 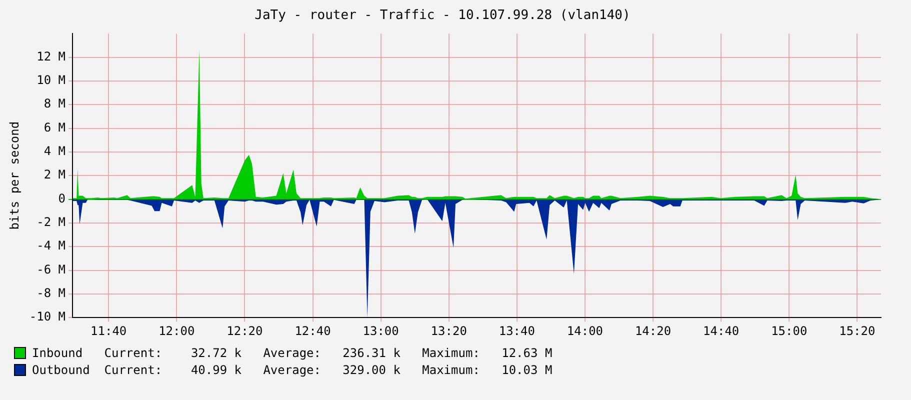 I want to click on y-tick-label: -6 M, so click(x=51, y=269).